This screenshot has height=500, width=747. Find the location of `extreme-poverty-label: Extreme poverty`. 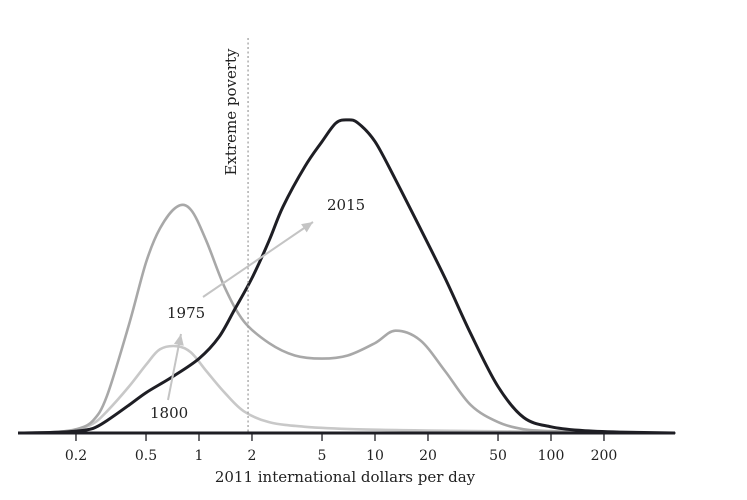

extreme-poverty-label: Extreme poverty is located at coordinates (231, 112).